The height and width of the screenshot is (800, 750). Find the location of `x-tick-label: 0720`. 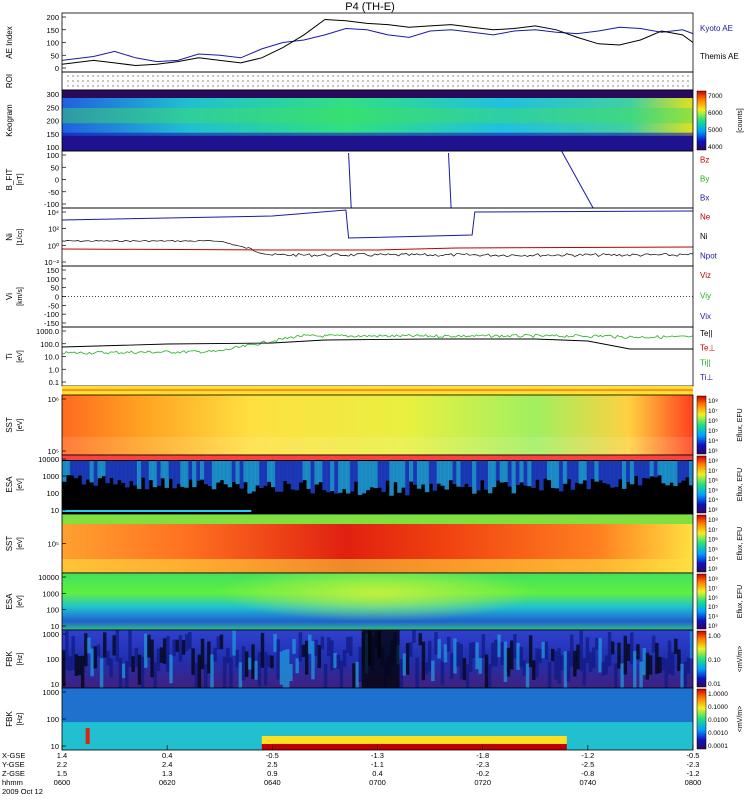

x-tick-label: 0720 is located at coordinates (482, 782).